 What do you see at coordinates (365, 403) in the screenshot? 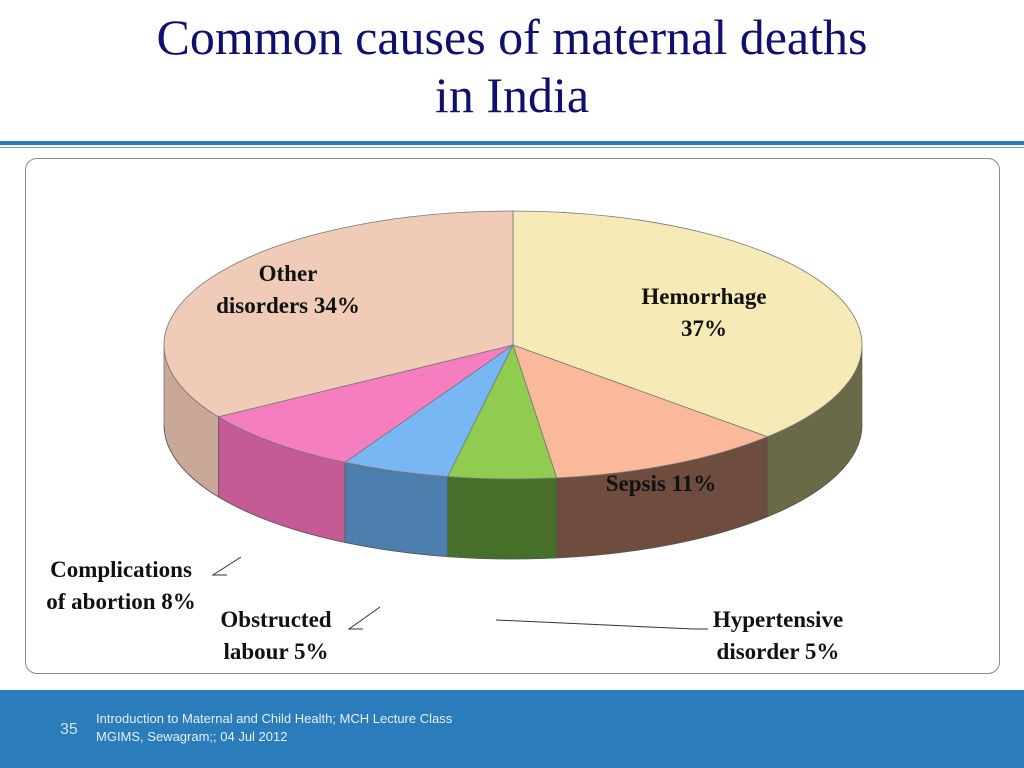
I see `pie-slice-complications-of-abortion` at bounding box center [365, 403].